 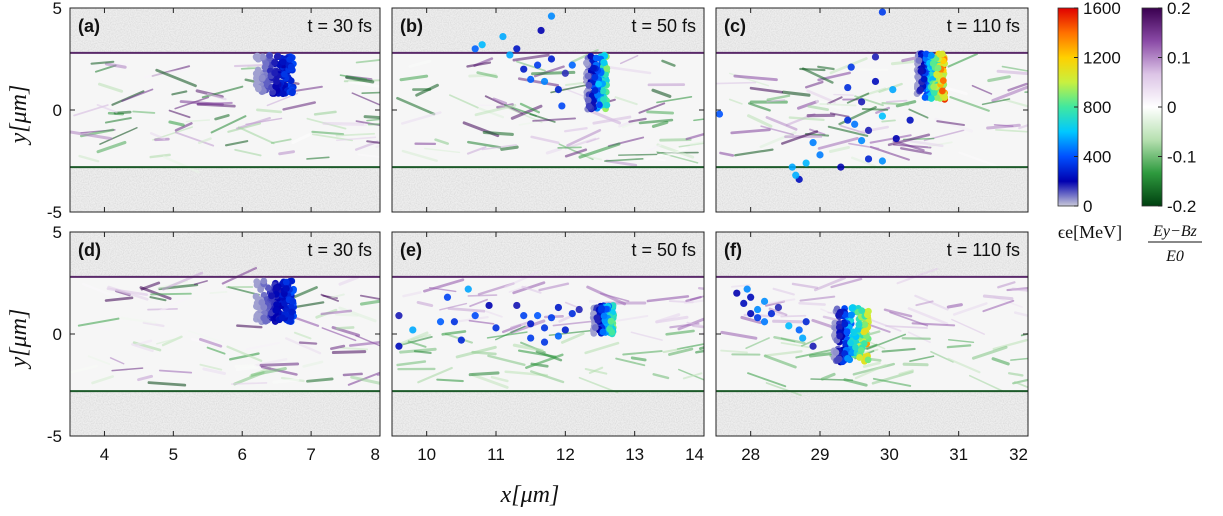 What do you see at coordinates (1089, 121) in the screenshot?
I see `energy-colorbar: 1600 1200 800 400 0 ϵe[MeV]` at bounding box center [1089, 121].